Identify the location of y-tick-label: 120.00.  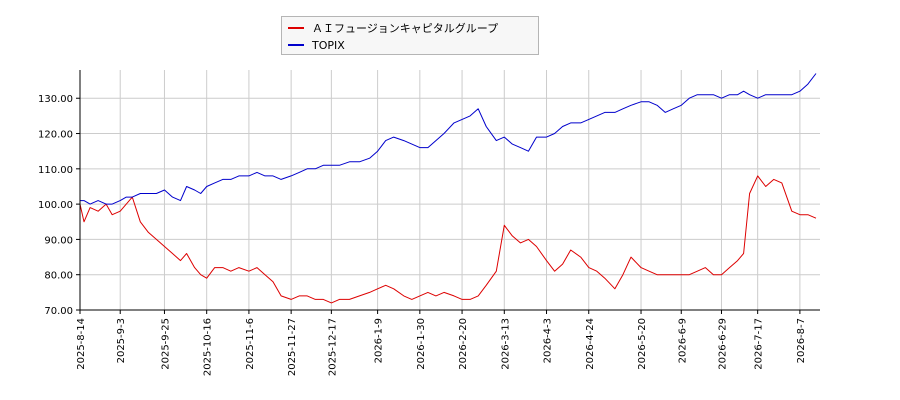
(55, 135).